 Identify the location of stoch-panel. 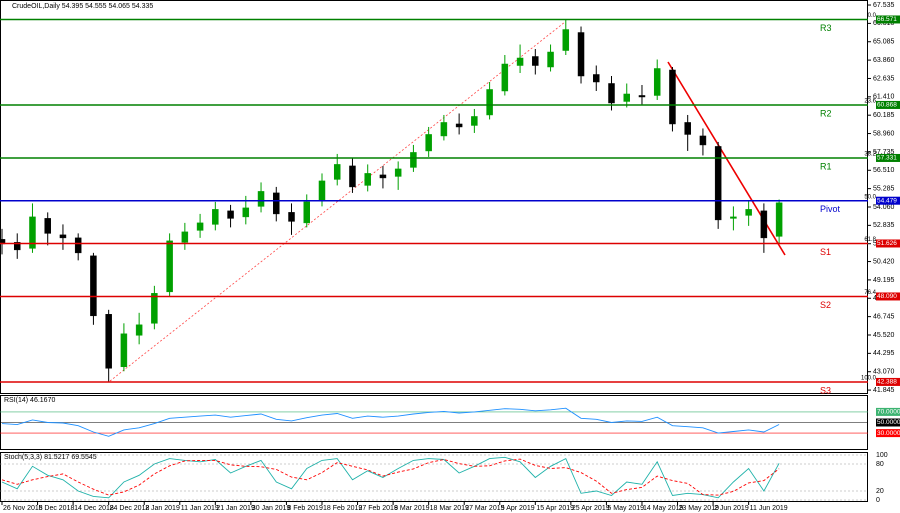
(434, 477).